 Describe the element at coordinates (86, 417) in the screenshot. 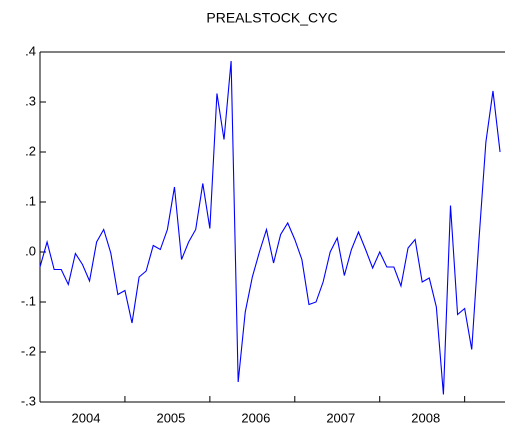

I see `x-tick-label: 2004` at that location.